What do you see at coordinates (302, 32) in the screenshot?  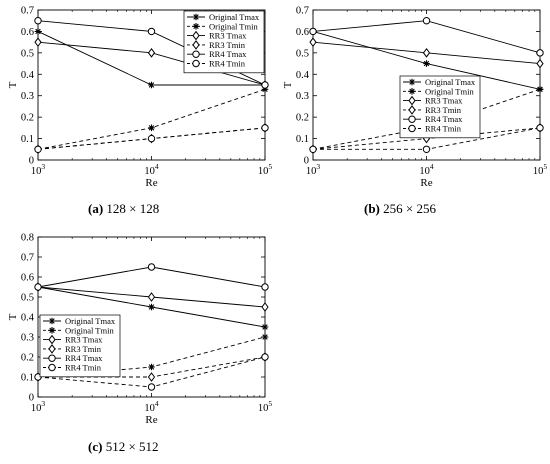 I see `y-tick-label-b-6: 0.6` at bounding box center [302, 32].